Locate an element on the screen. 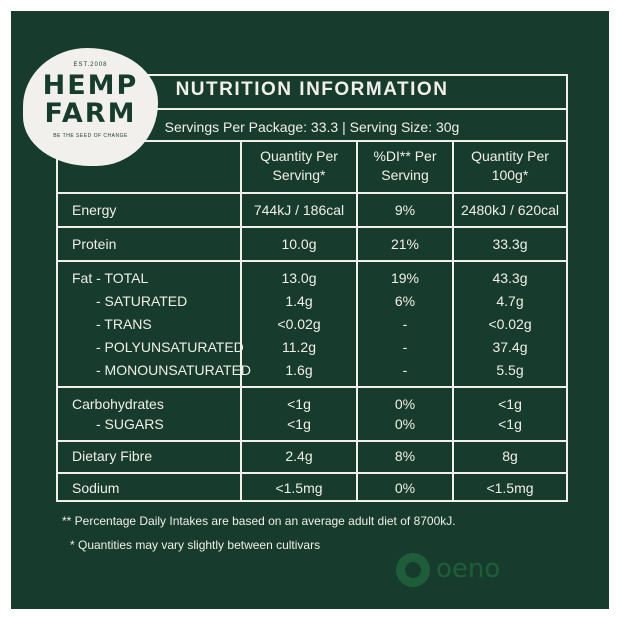 Image resolution: width=620 pixels, height=620 pixels. row-label-fat-total: Fat - TOTAL is located at coordinates (110, 278).